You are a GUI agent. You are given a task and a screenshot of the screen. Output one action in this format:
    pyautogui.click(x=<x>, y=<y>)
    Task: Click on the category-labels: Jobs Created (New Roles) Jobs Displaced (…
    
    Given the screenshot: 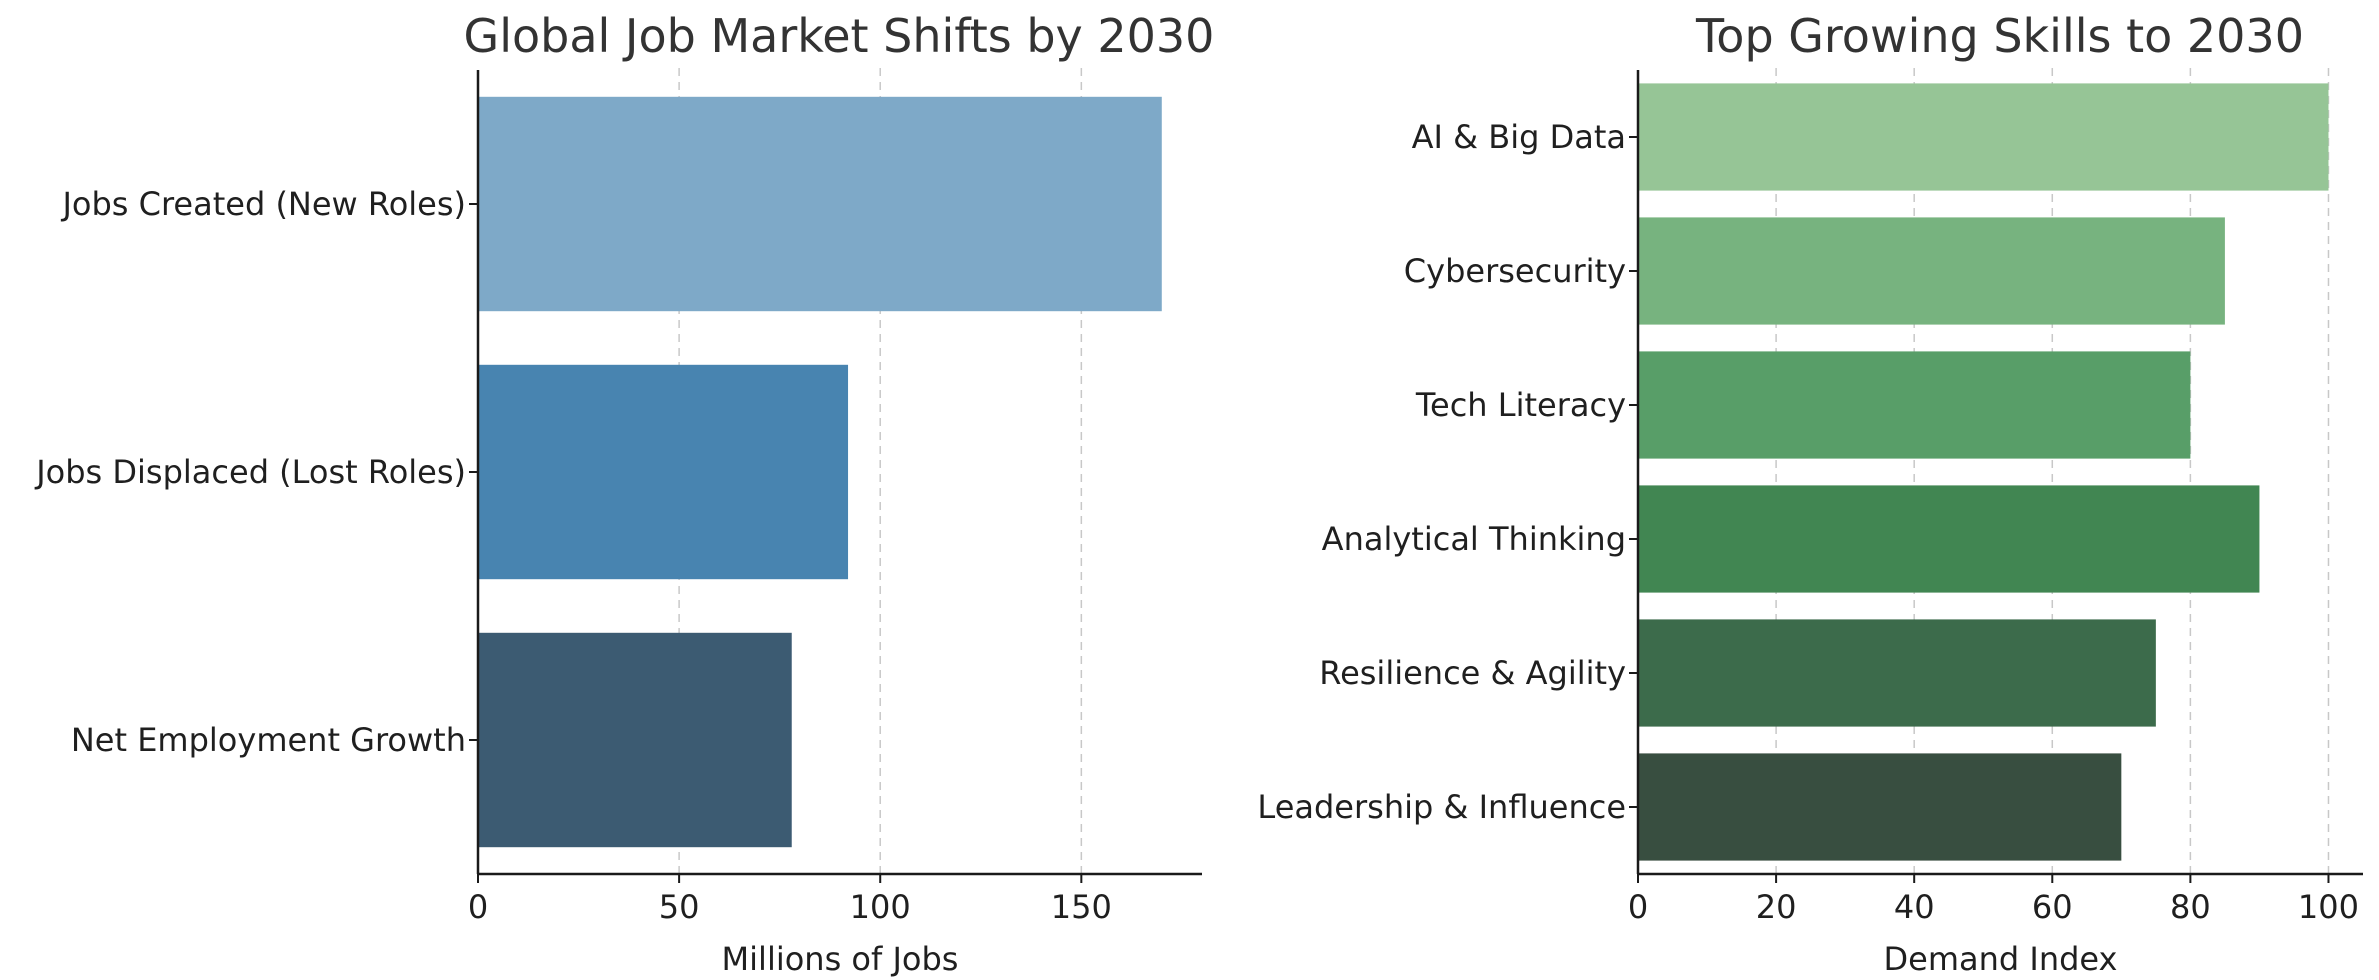 What is the action you would take?
    pyautogui.click(x=256, y=472)
    